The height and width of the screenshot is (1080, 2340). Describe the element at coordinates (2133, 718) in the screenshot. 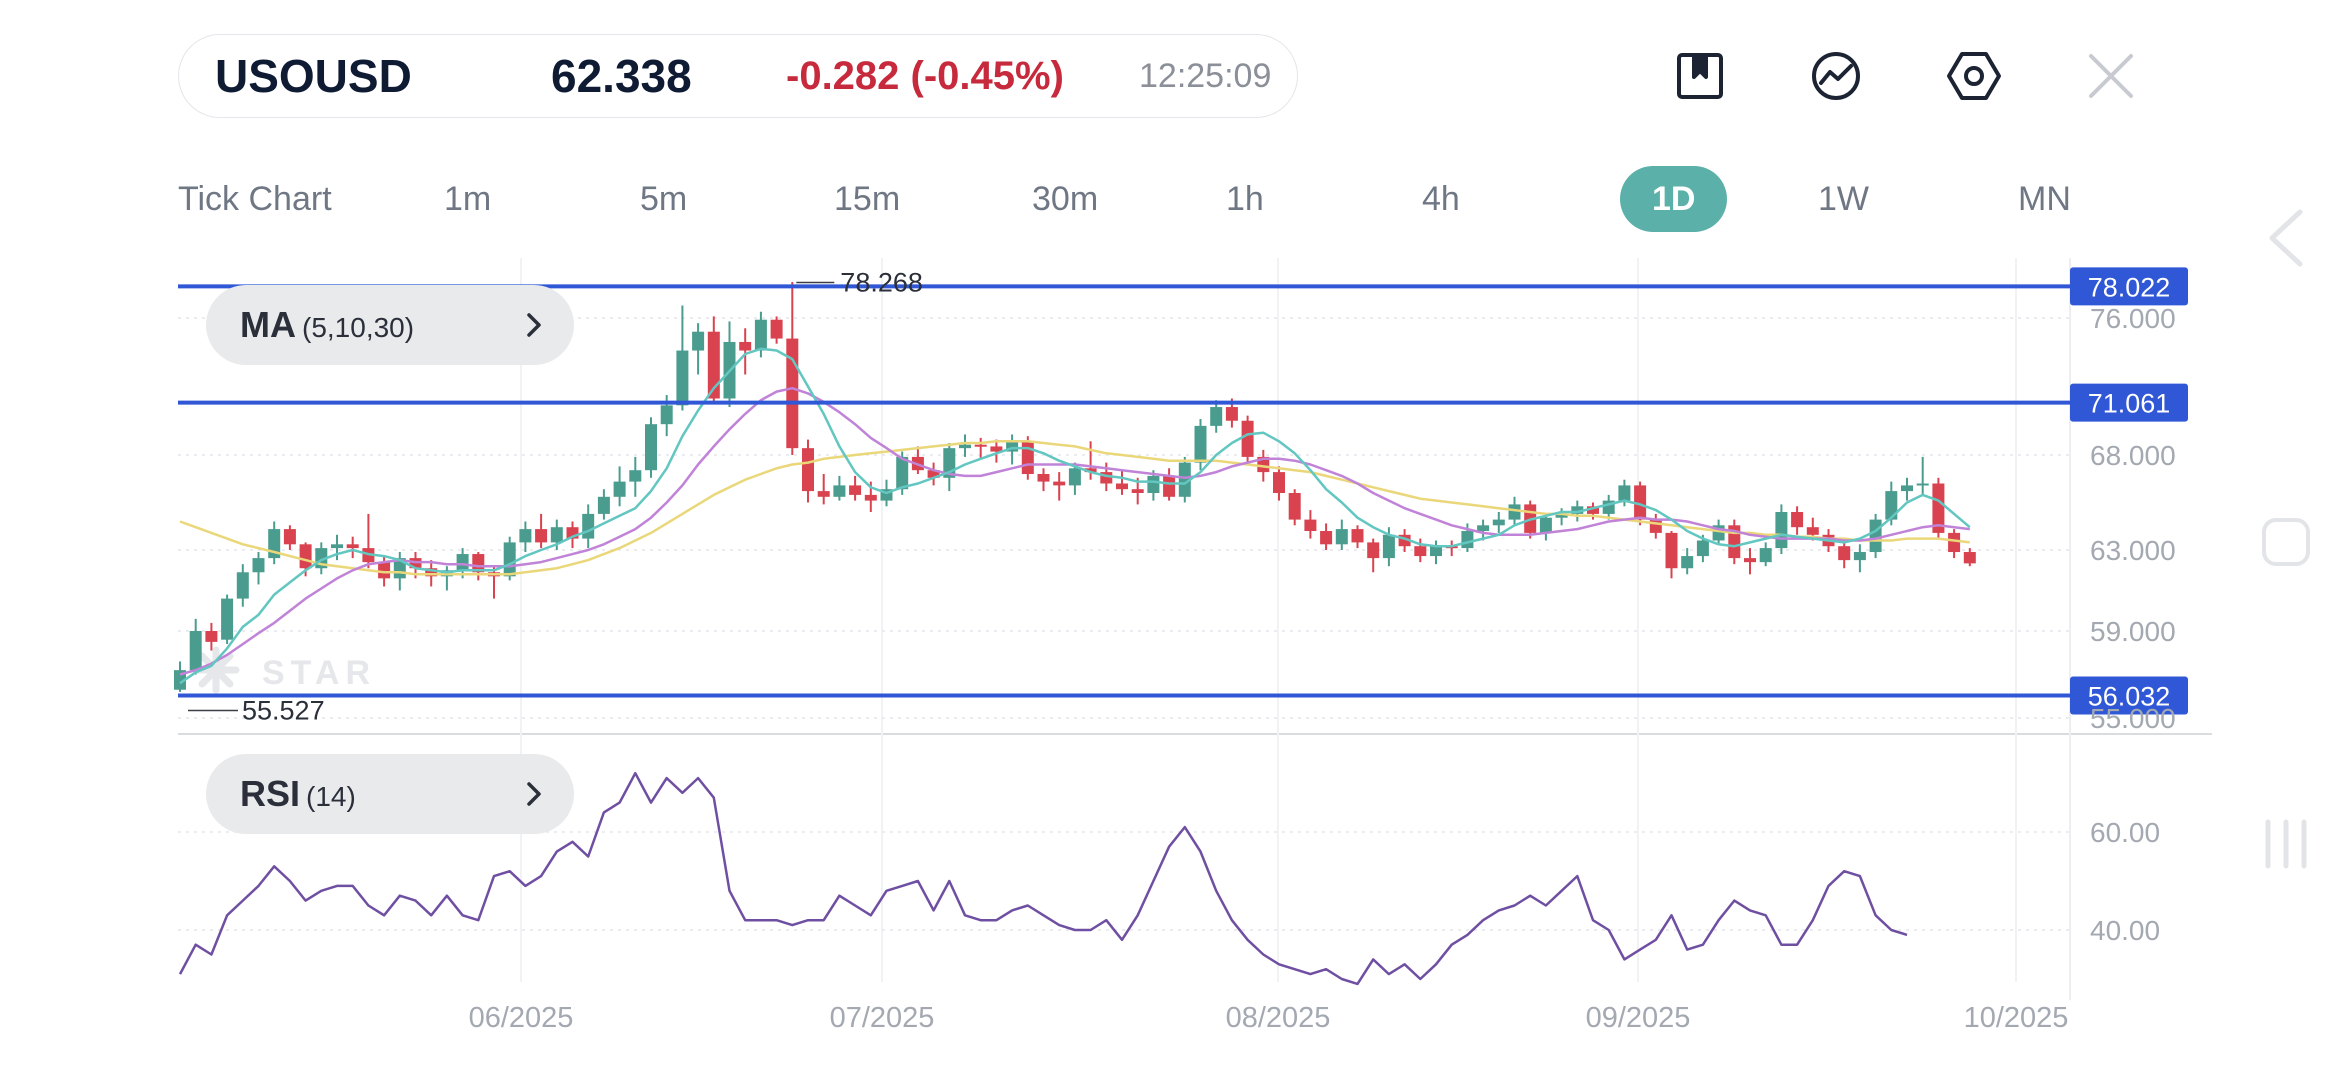

I see `price-tick-label: 55.000` at that location.